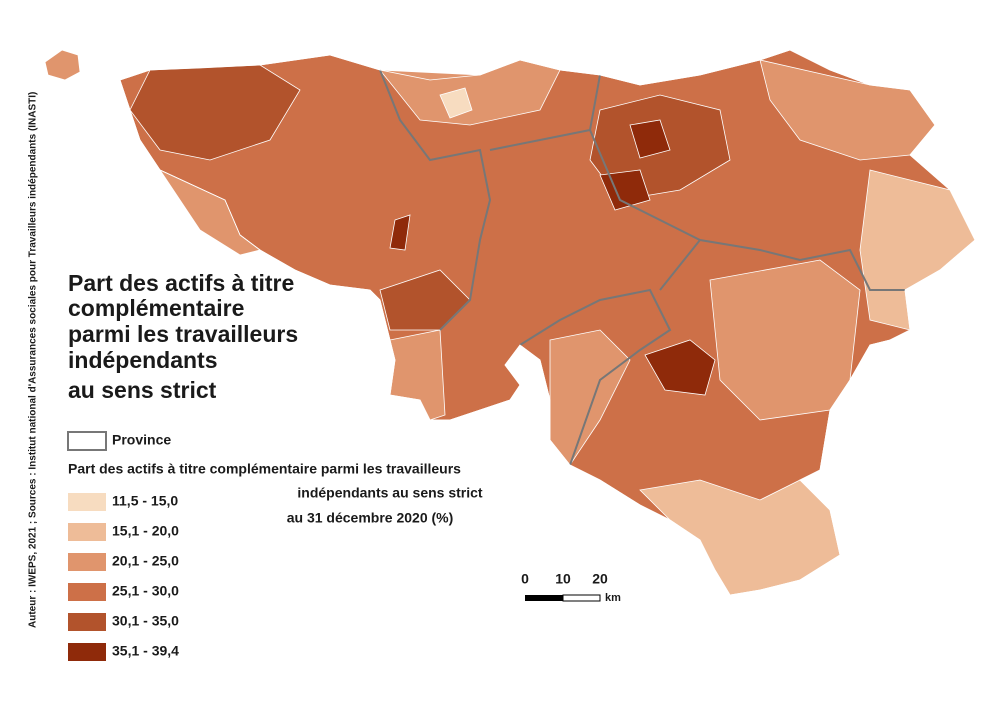  I want to click on exclave, so click(62, 65).